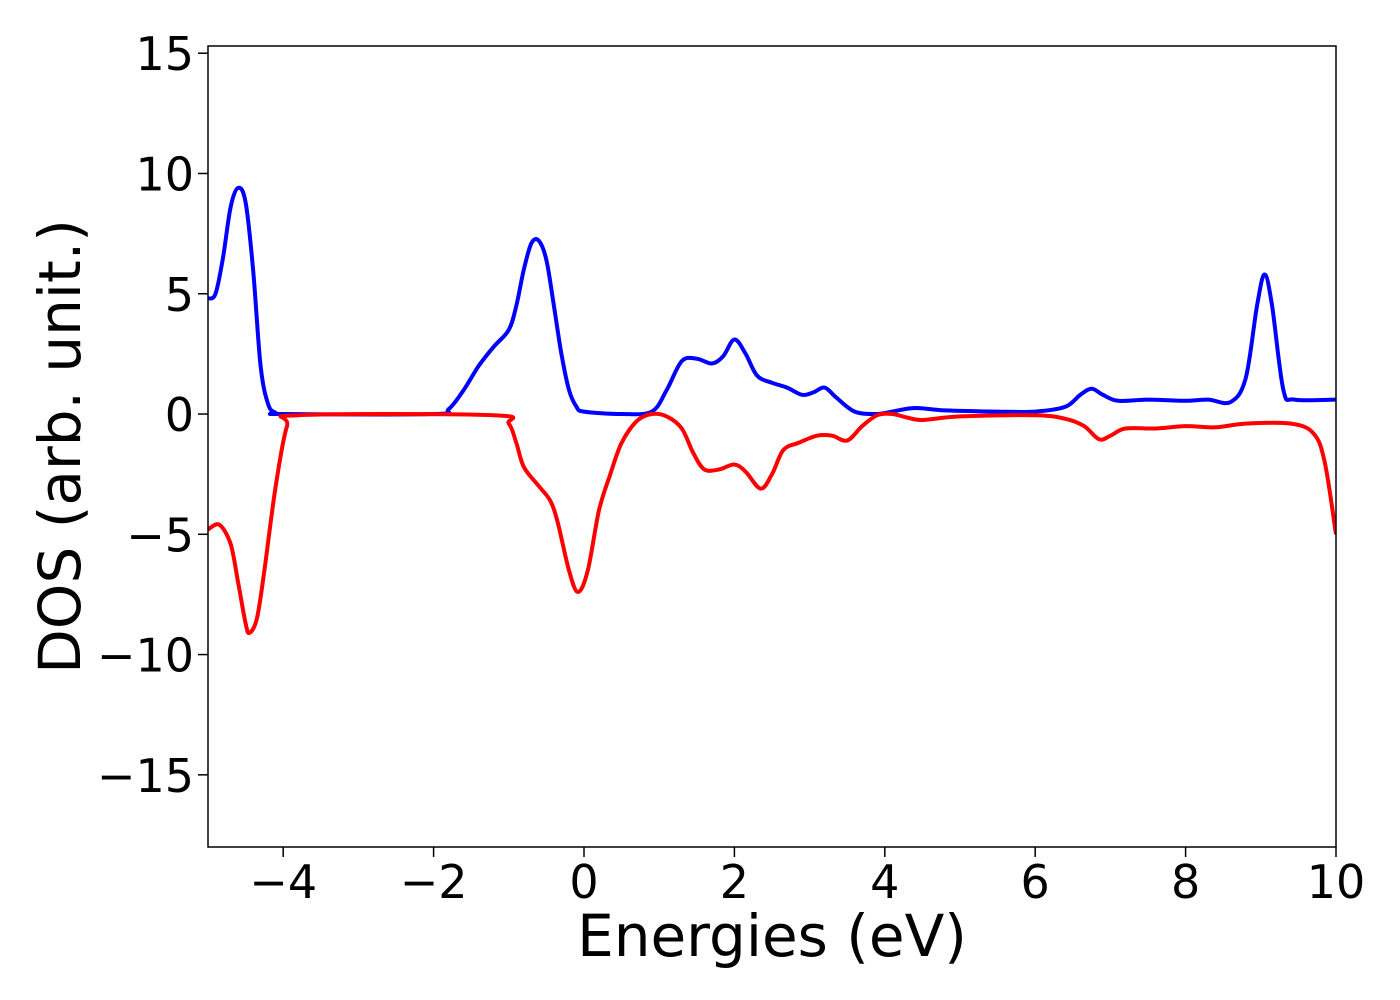 Image resolution: width=1400 pixels, height=1000 pixels. I want to click on x-axis: −4 −2 0 2 4 6 8 10, so click(807, 878).